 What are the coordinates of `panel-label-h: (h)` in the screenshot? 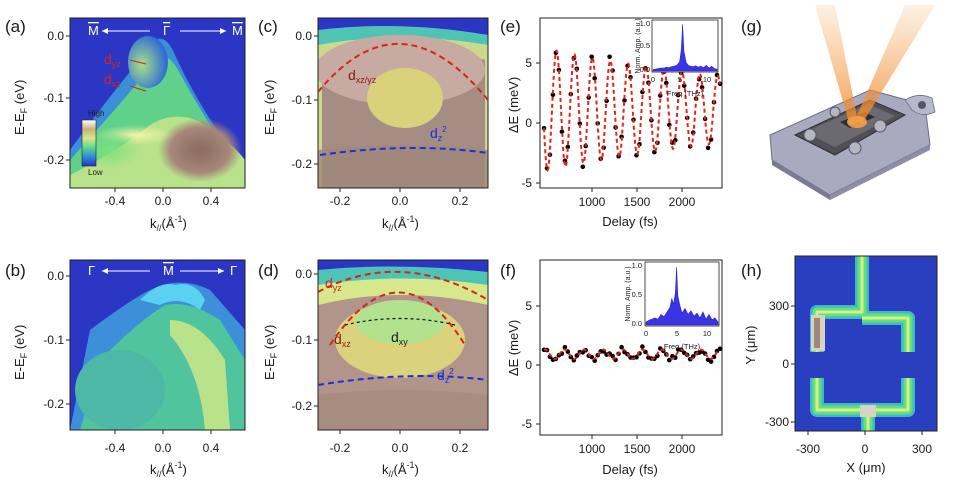 It's located at (751, 270).